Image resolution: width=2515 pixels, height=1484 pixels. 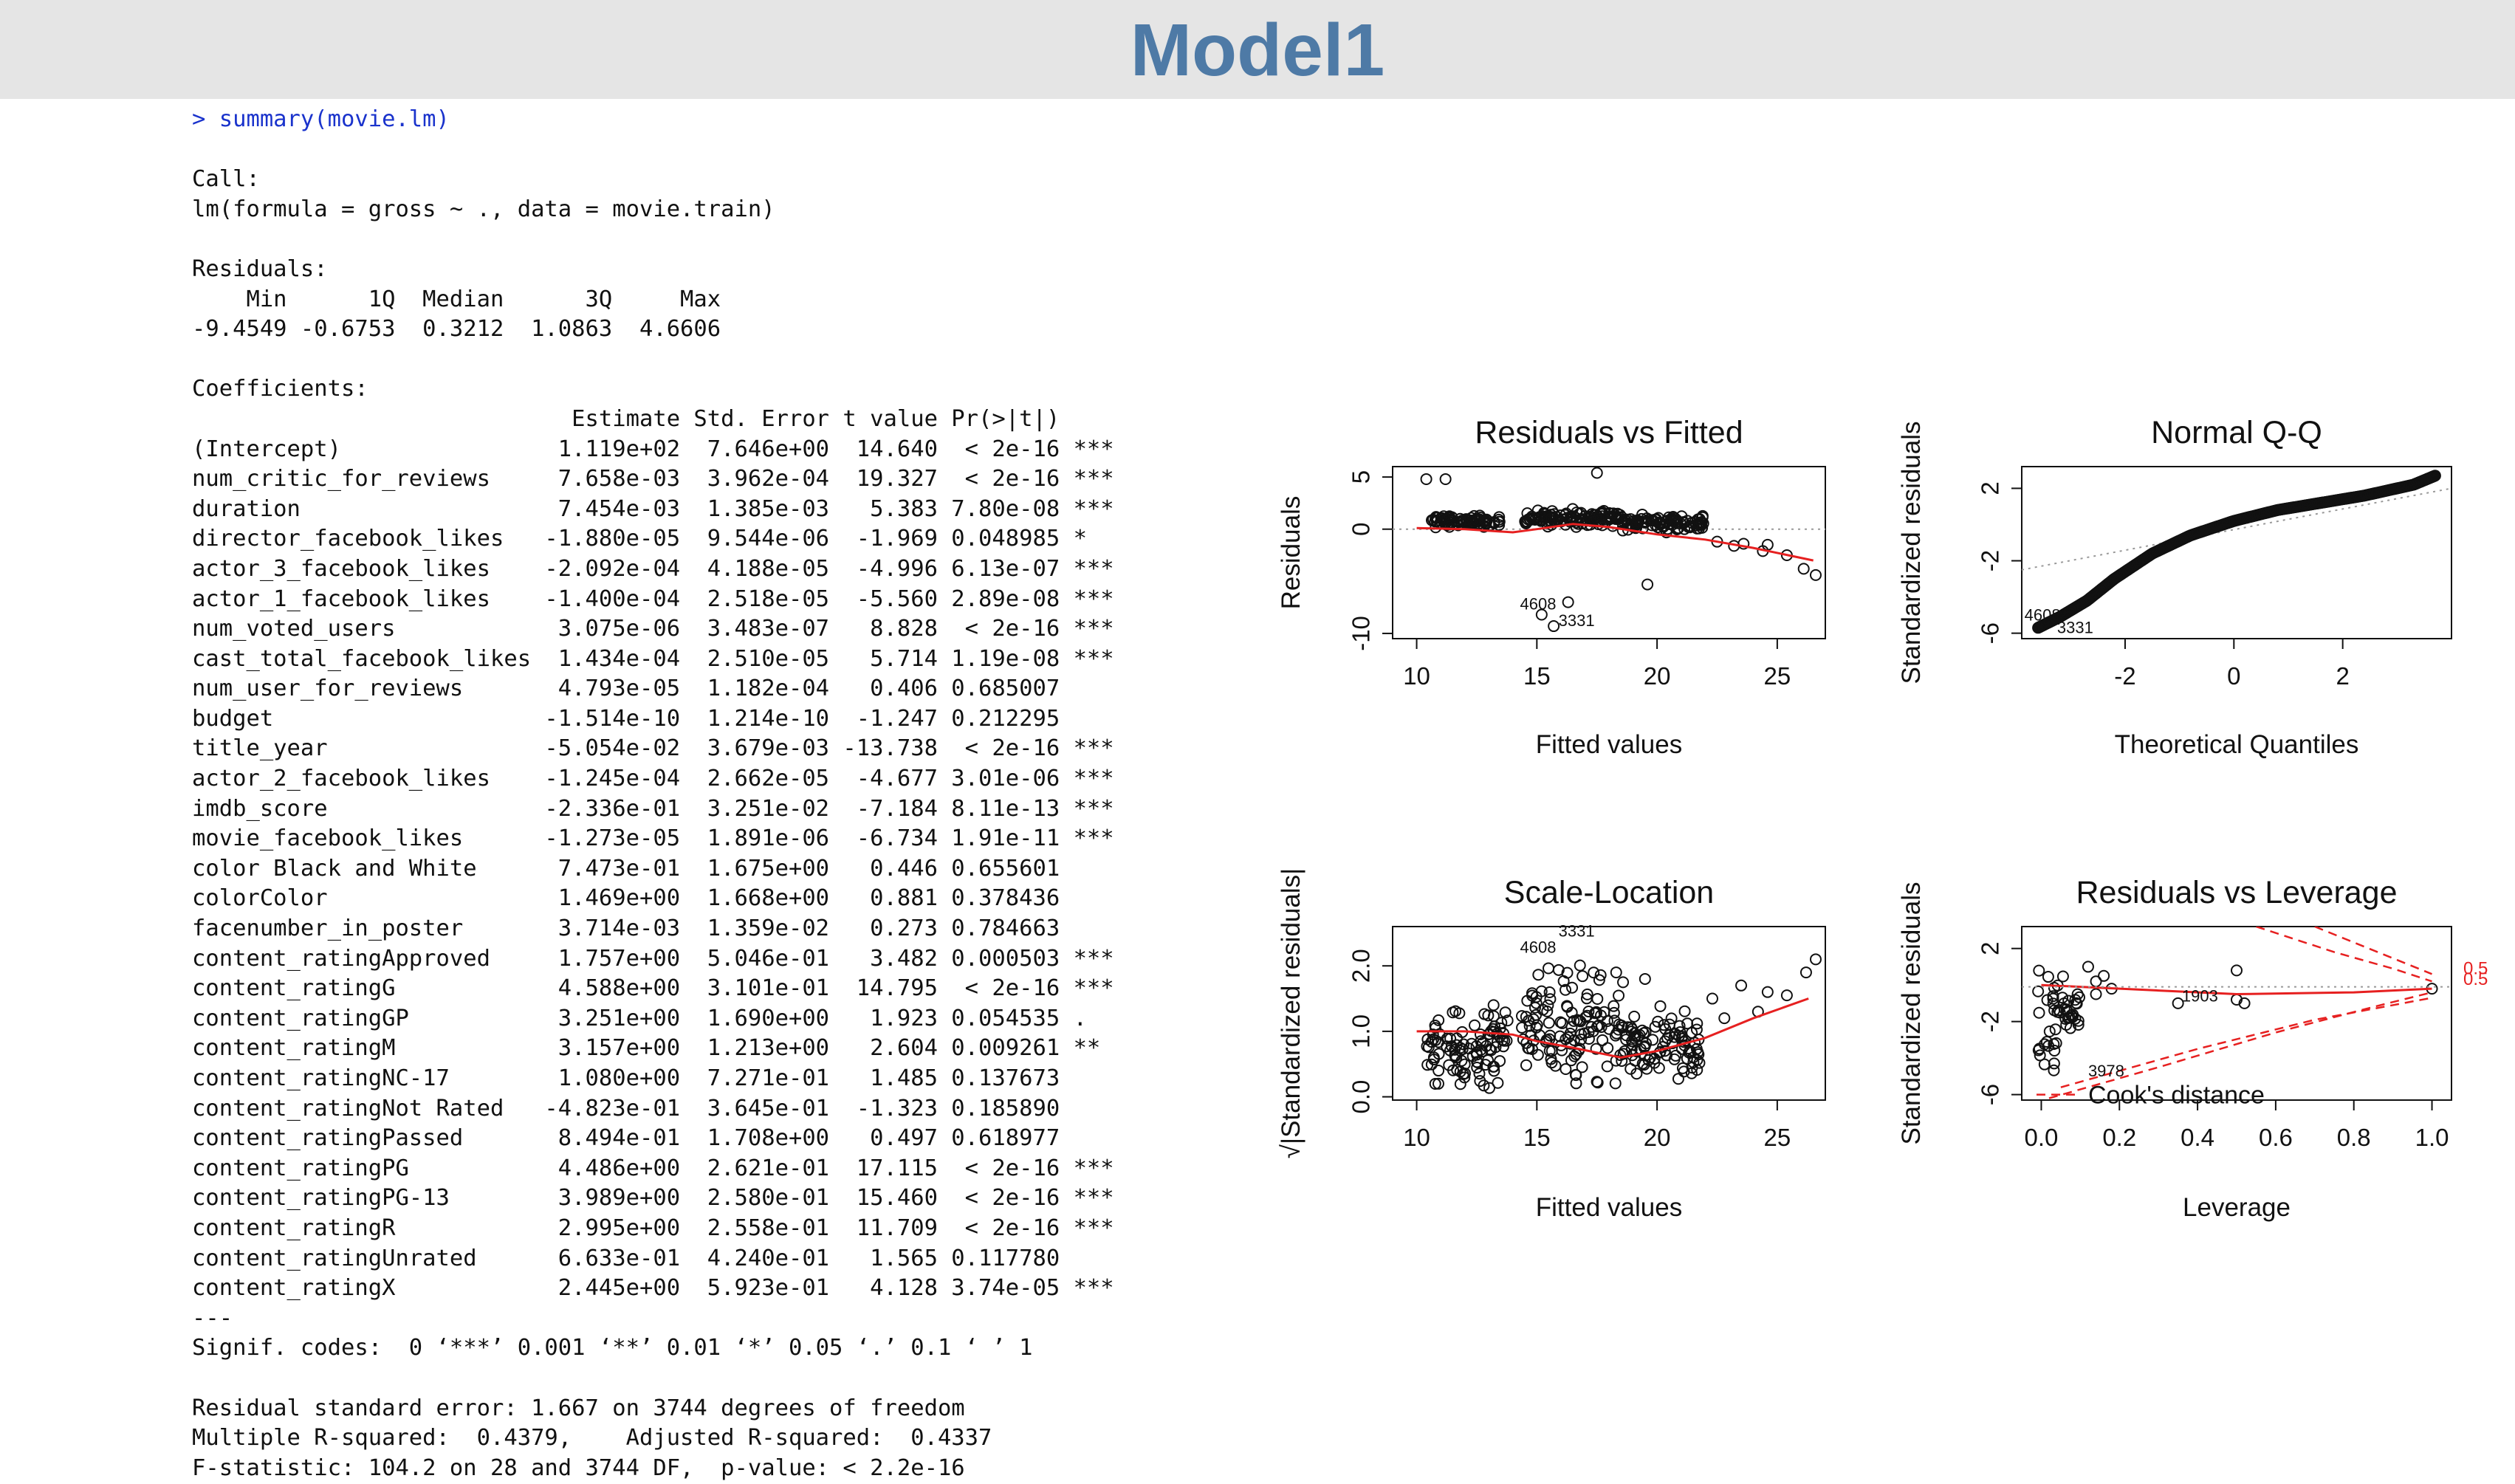 What do you see at coordinates (2176, 1096) in the screenshot?
I see `legend-entry: Cook's distance` at bounding box center [2176, 1096].